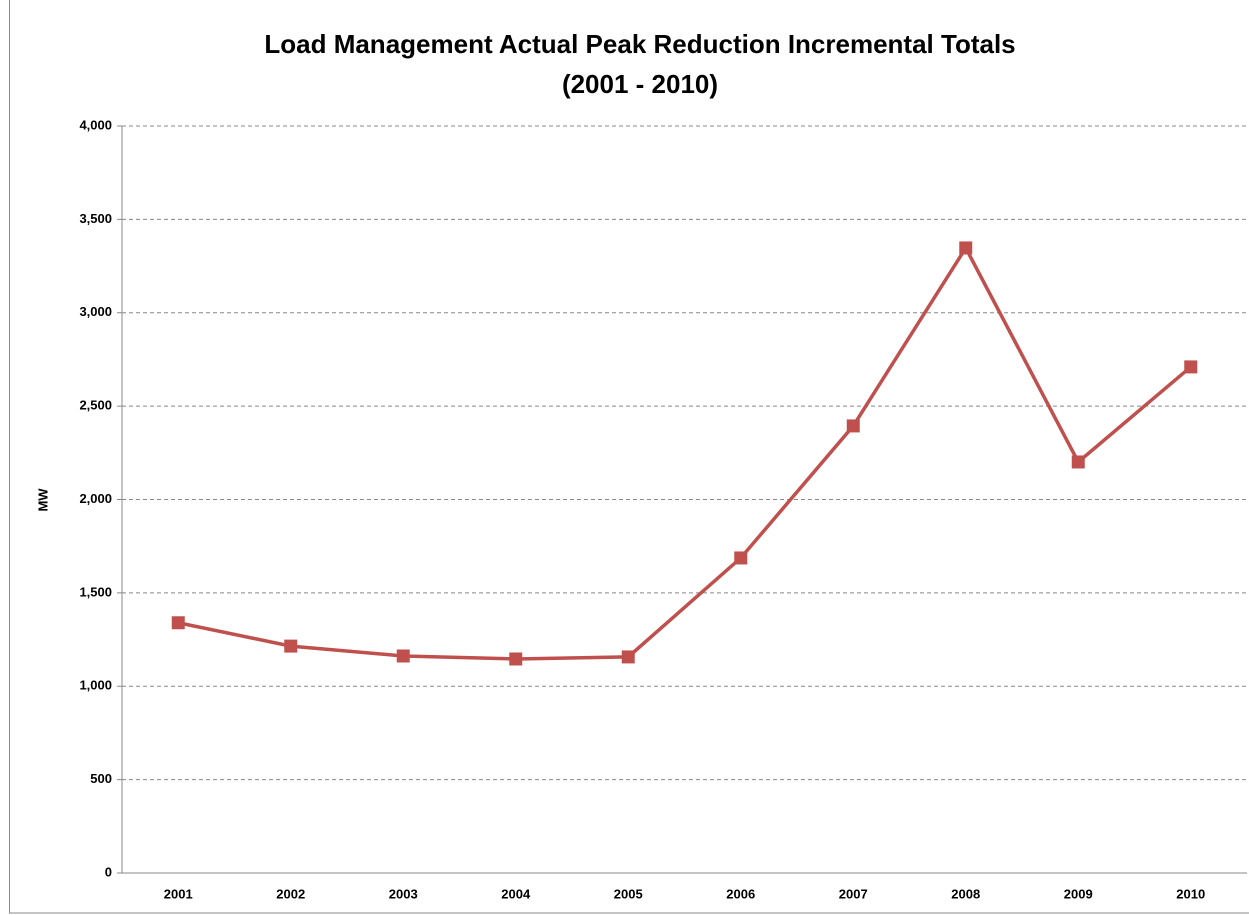 Image resolution: width=1249 pixels, height=915 pixels. What do you see at coordinates (965, 893) in the screenshot?
I see `x-tick-label: 2008` at bounding box center [965, 893].